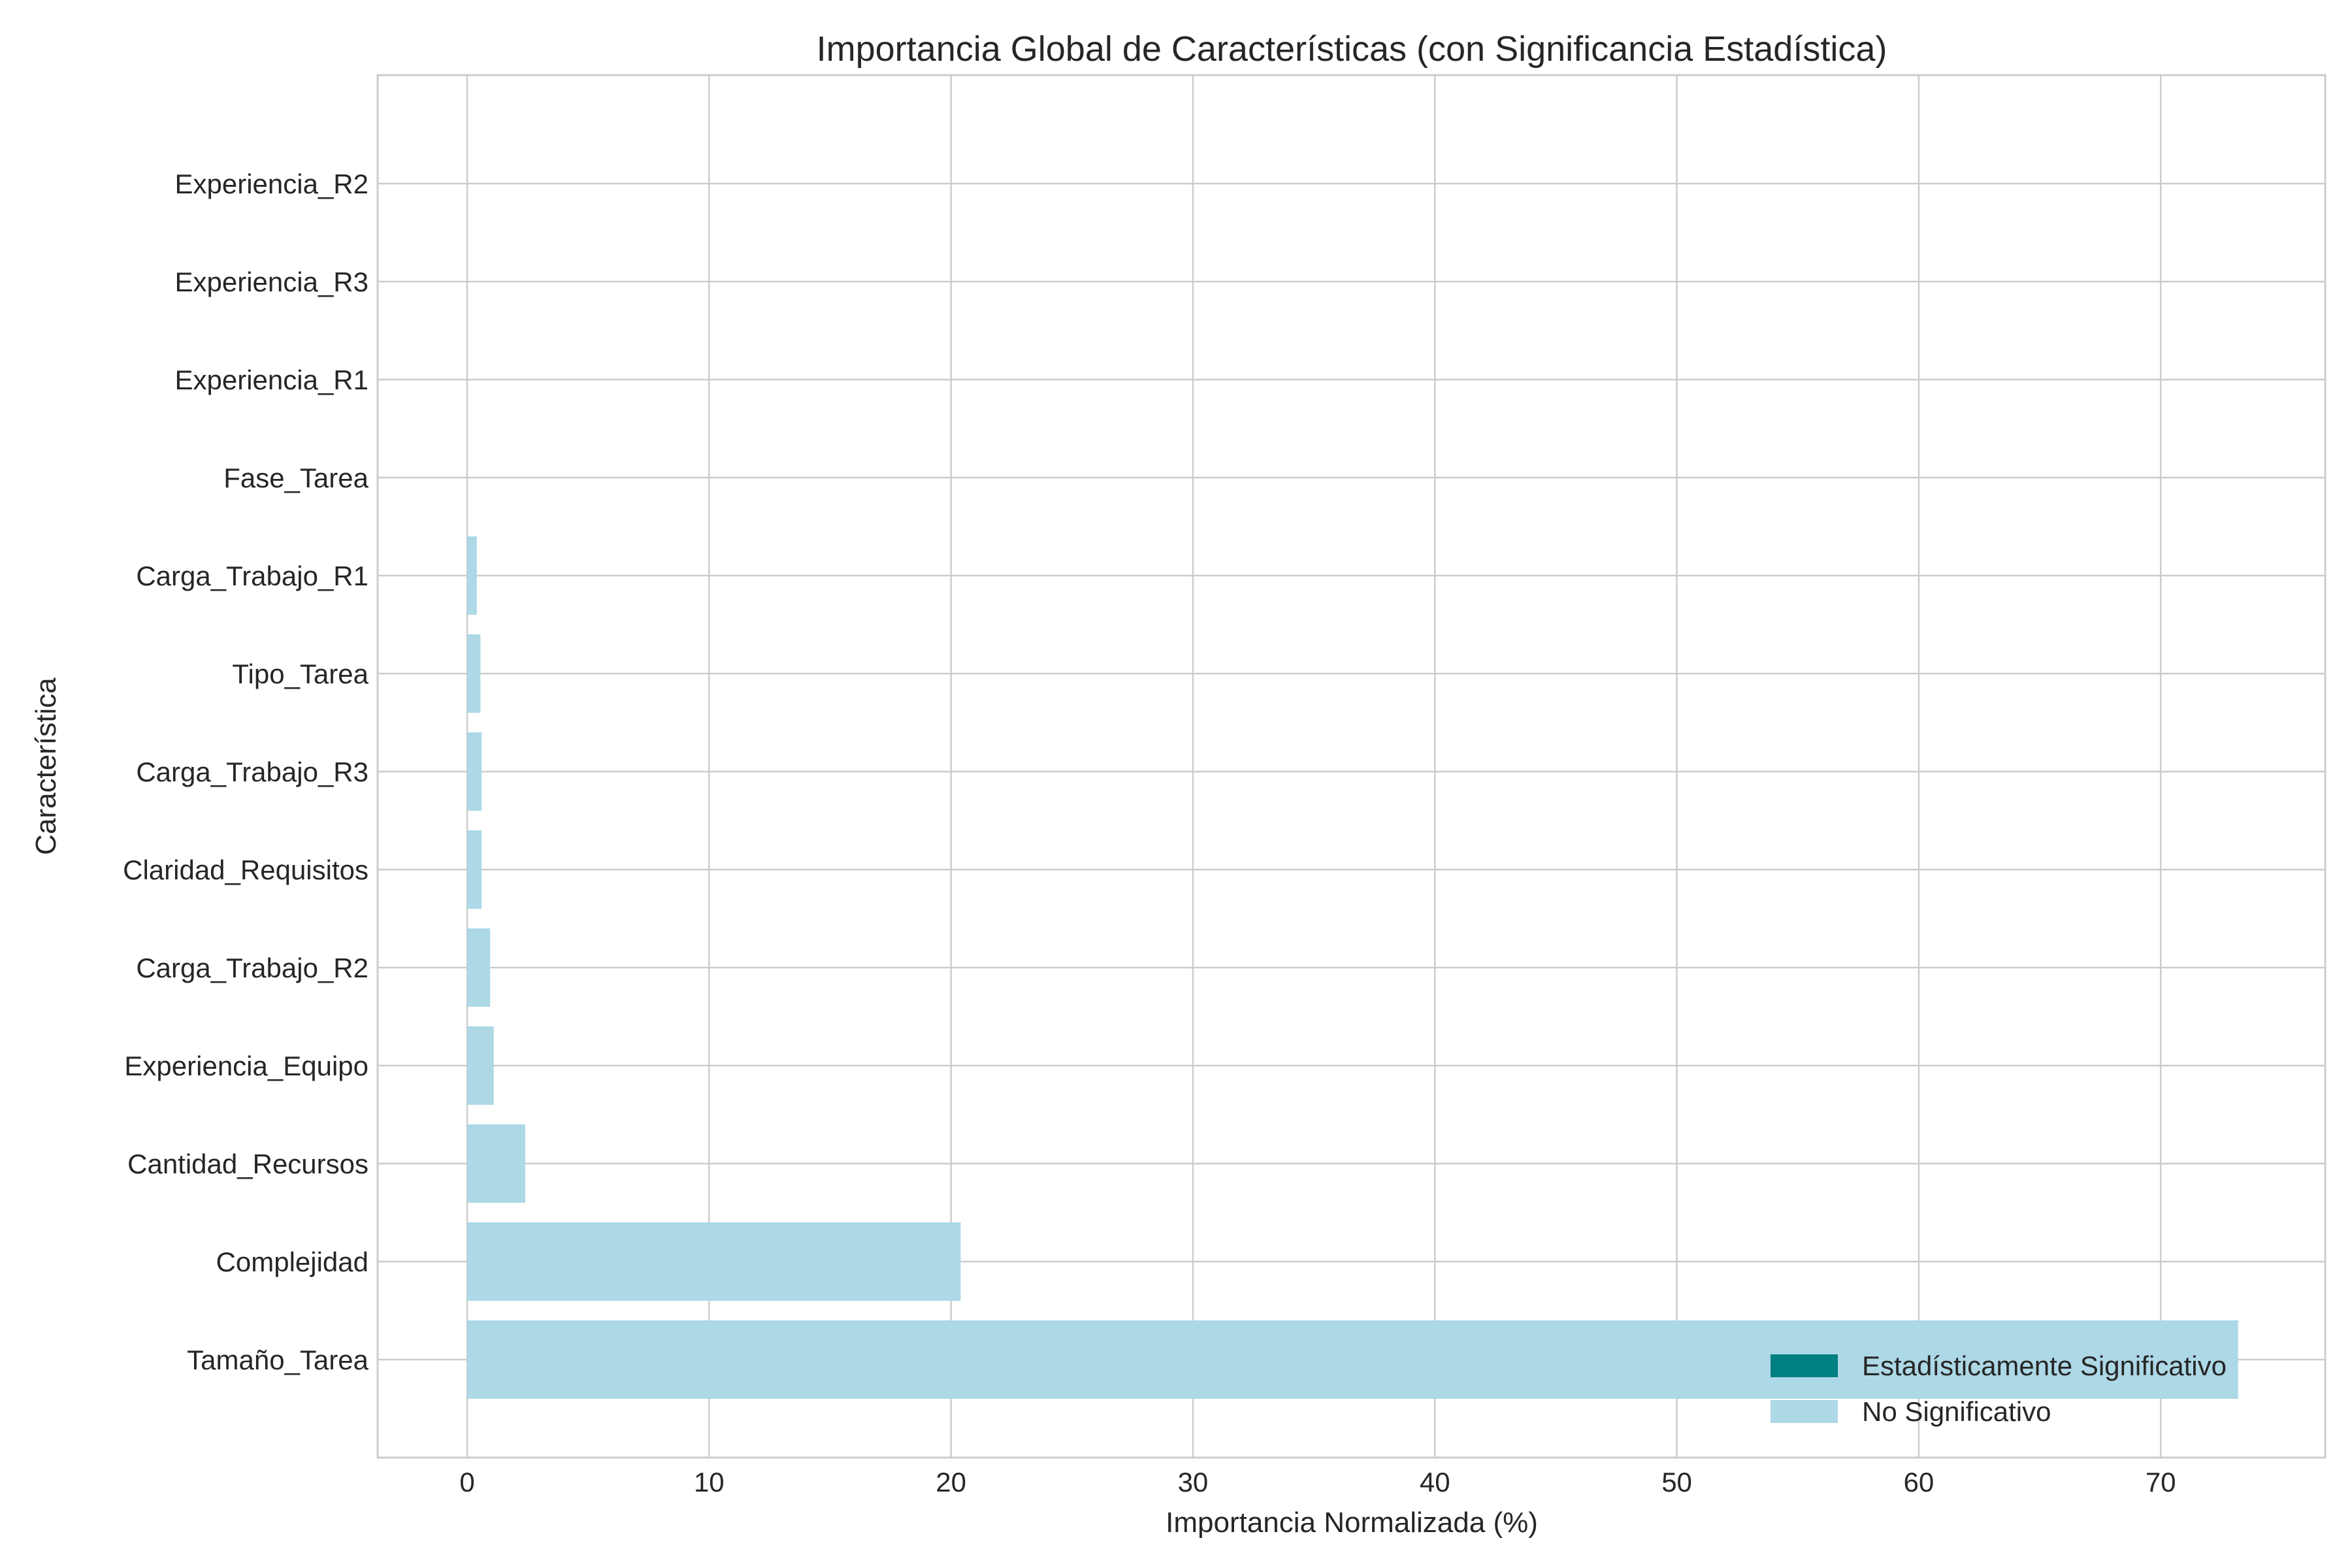  What do you see at coordinates (245, 870) in the screenshot?
I see `y-tick-label-5: Claridad_Requisitos` at bounding box center [245, 870].